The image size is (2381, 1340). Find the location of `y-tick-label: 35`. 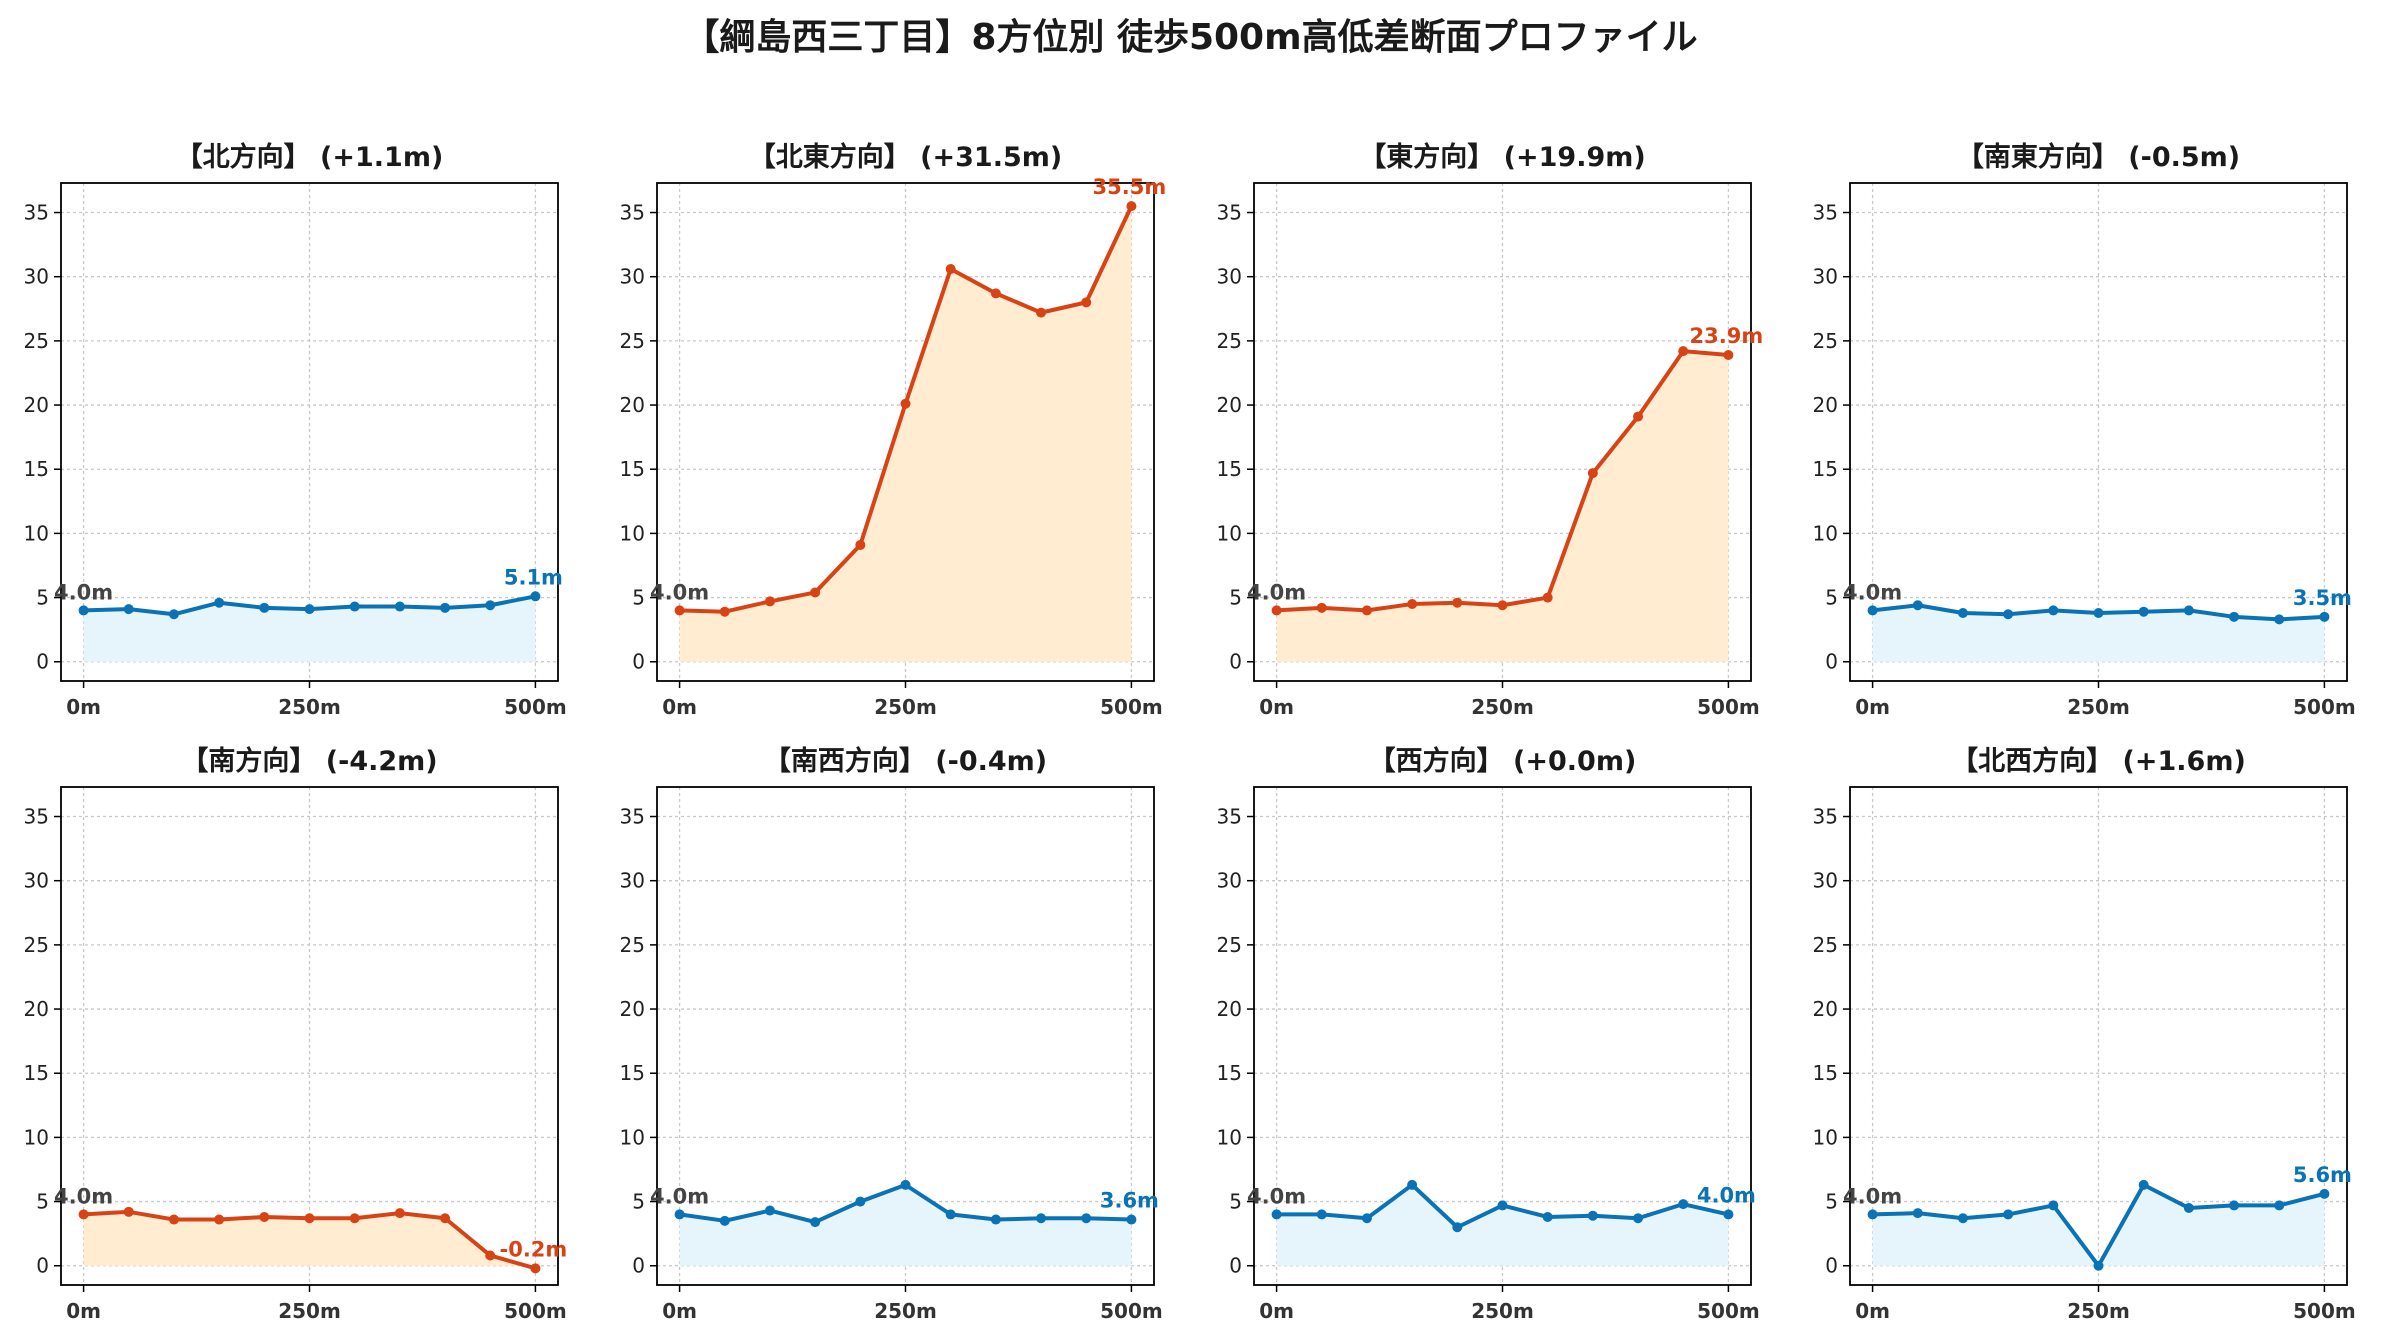

y-tick-label: 35 is located at coordinates (632, 213).